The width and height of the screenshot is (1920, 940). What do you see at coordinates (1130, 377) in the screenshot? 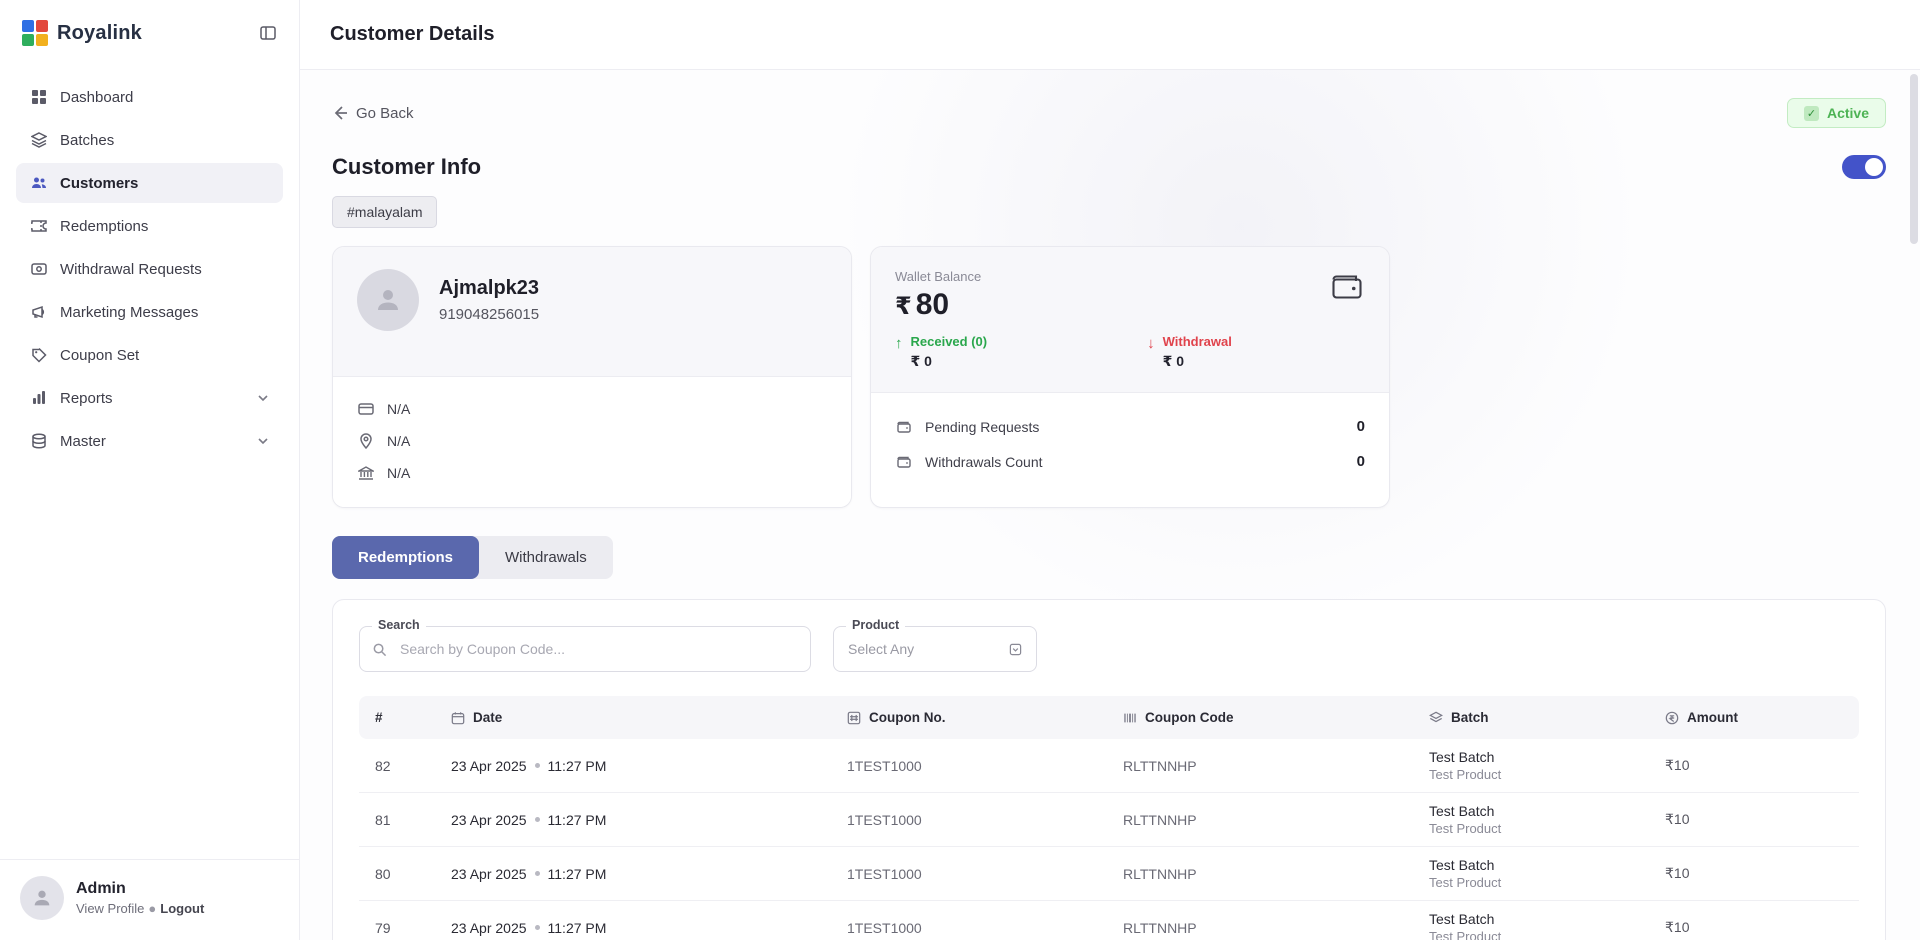
I see `wallet-card: Wallet Balance ₹80 ↑ Received (0) ₹` at bounding box center [1130, 377].